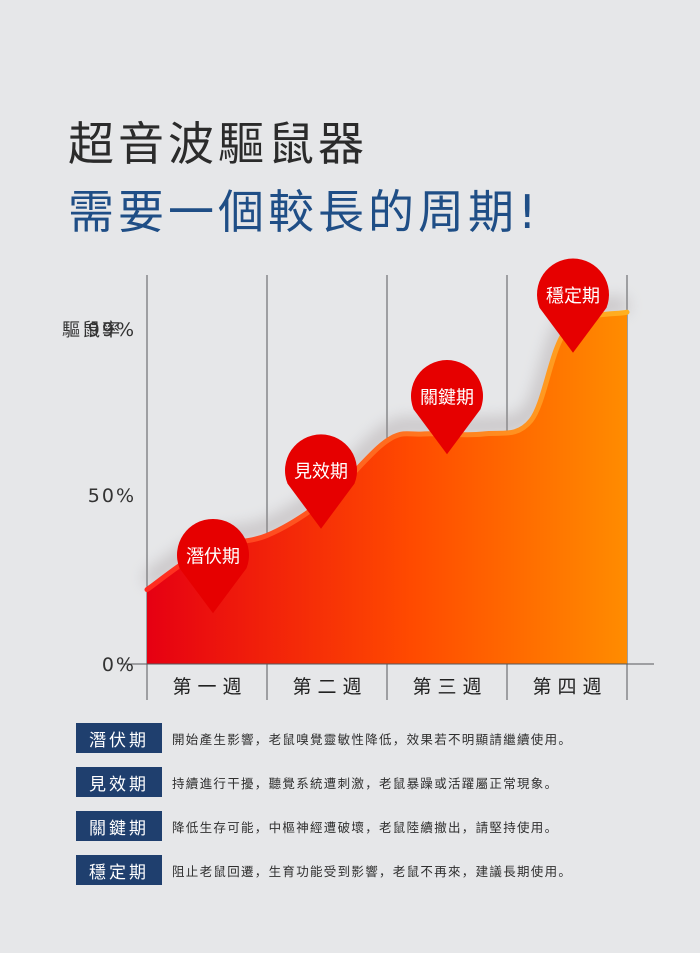 This screenshot has height=953, width=700. Describe the element at coordinates (326, 687) in the screenshot. I see `x-tick-label: 第 二 週` at that location.